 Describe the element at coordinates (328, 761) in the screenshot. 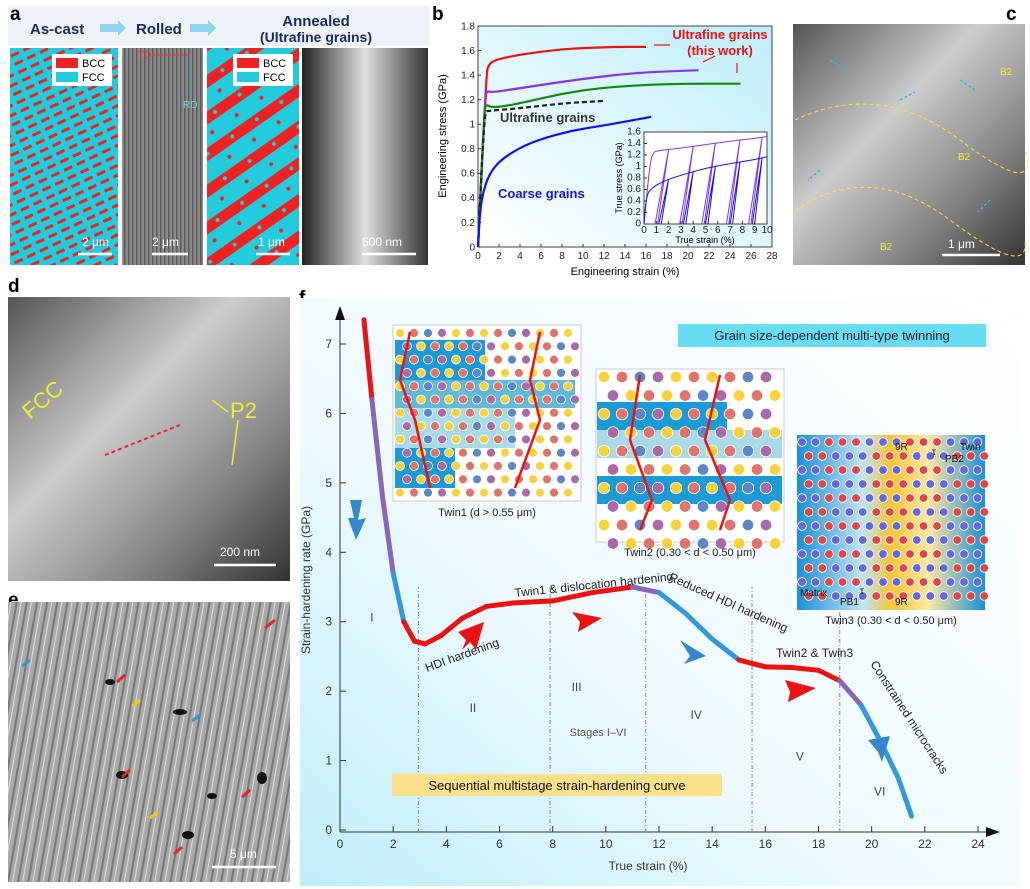

I see `y-tick-label: 1` at that location.